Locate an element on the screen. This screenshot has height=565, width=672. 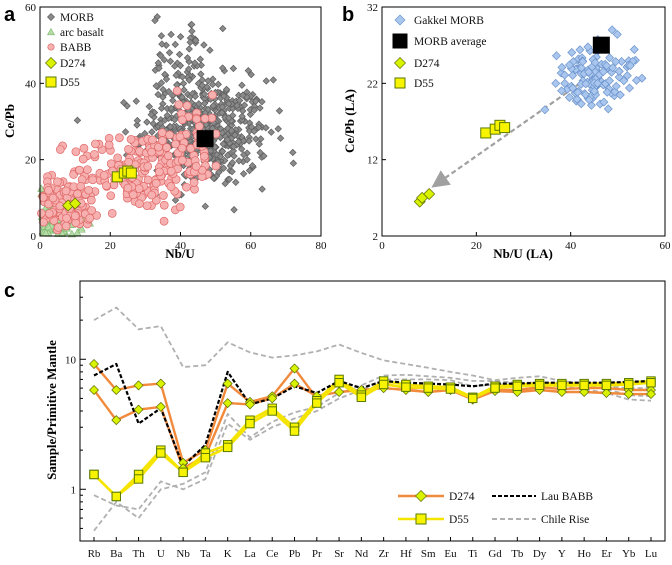
tick-label-c-x: Eu is located at coordinates (450, 554).